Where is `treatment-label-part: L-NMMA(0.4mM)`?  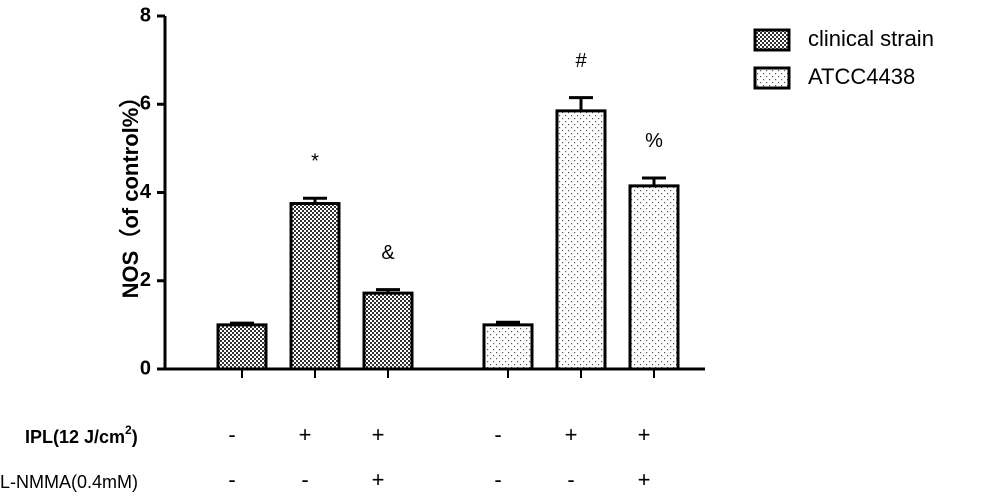
treatment-label-part: L-NMMA(0.4mM) is located at coordinates (69, 482).